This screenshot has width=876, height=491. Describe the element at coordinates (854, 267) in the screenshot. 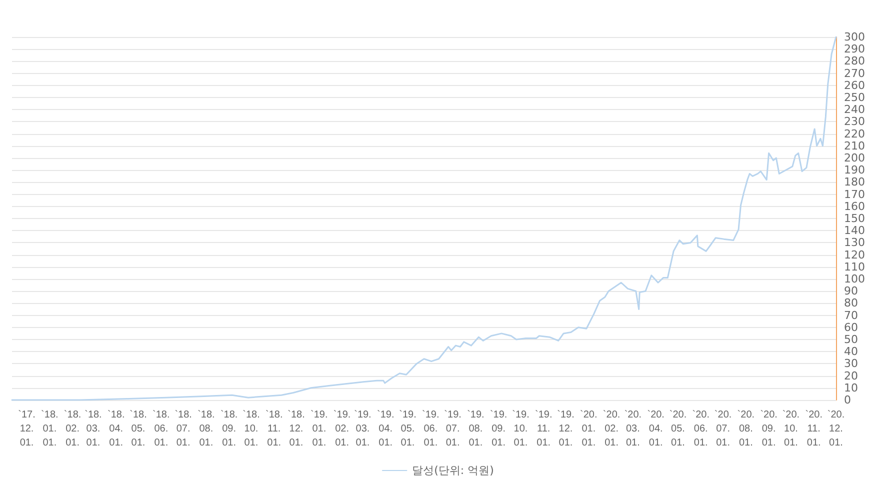

I see `y-tick-label: 110` at that location.